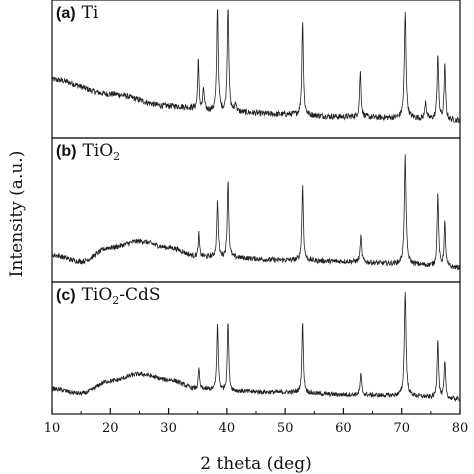 This screenshot has height=474, width=474. What do you see at coordinates (77, 13) in the screenshot?
I see `panel-label: (a) Ti` at bounding box center [77, 13].